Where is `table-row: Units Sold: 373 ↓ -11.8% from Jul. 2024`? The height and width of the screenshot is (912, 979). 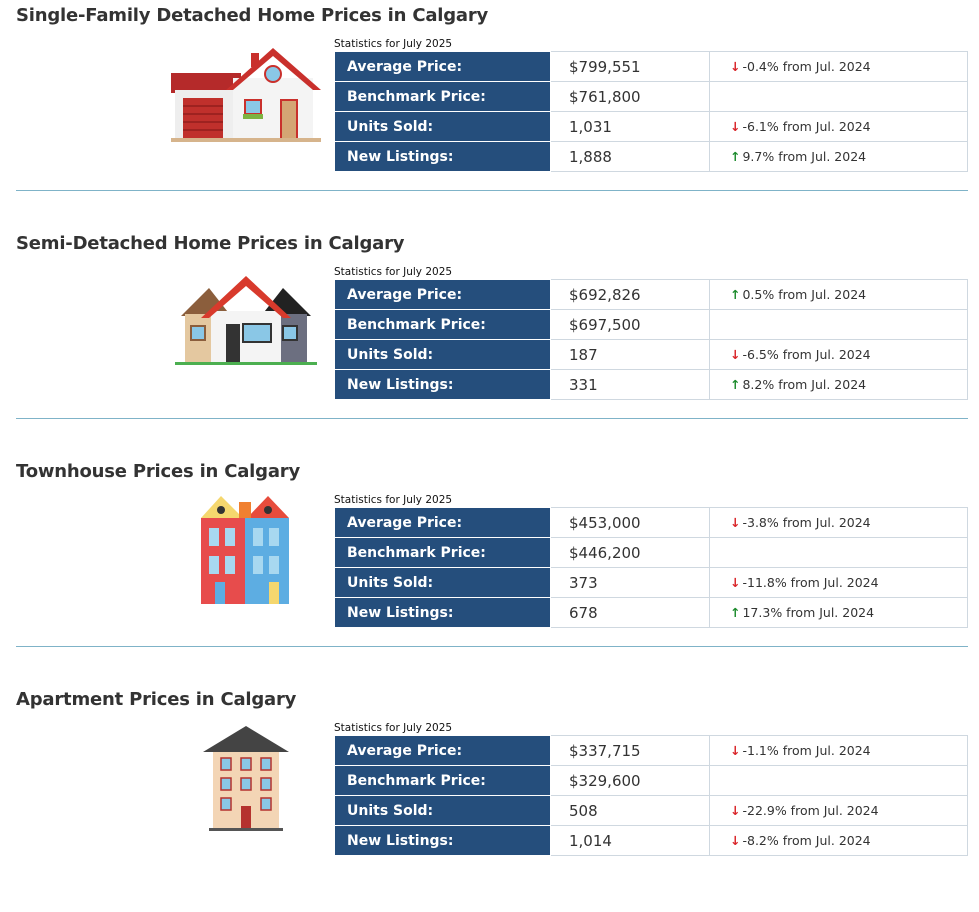 table-row: Units Sold: 373 ↓ -11.8% from Jul. 2024 is located at coordinates (651, 582).